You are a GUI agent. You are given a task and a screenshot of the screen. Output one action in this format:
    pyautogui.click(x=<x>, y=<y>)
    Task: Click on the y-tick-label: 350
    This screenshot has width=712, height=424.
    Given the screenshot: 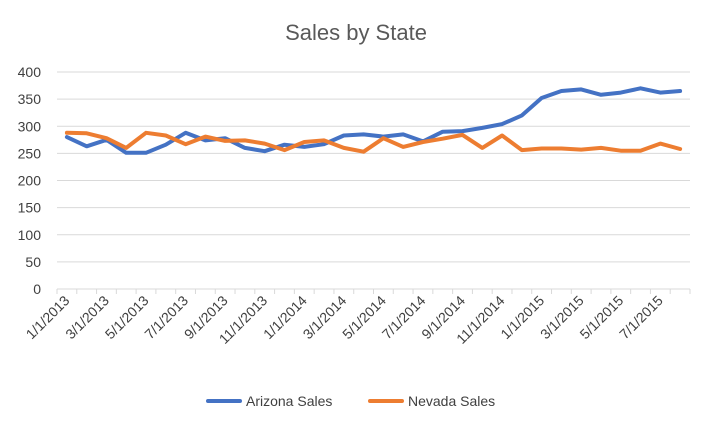 What is the action you would take?
    pyautogui.click(x=30, y=99)
    